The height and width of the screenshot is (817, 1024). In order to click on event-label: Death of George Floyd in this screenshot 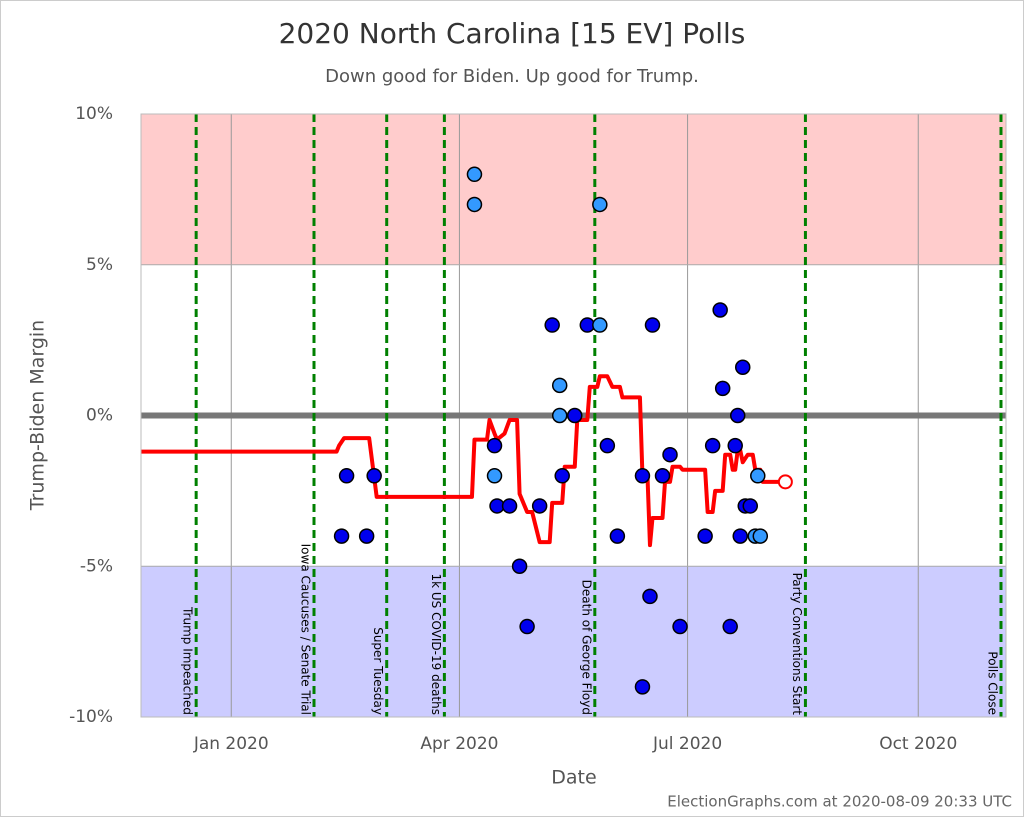, I will do `click(586, 647)`.